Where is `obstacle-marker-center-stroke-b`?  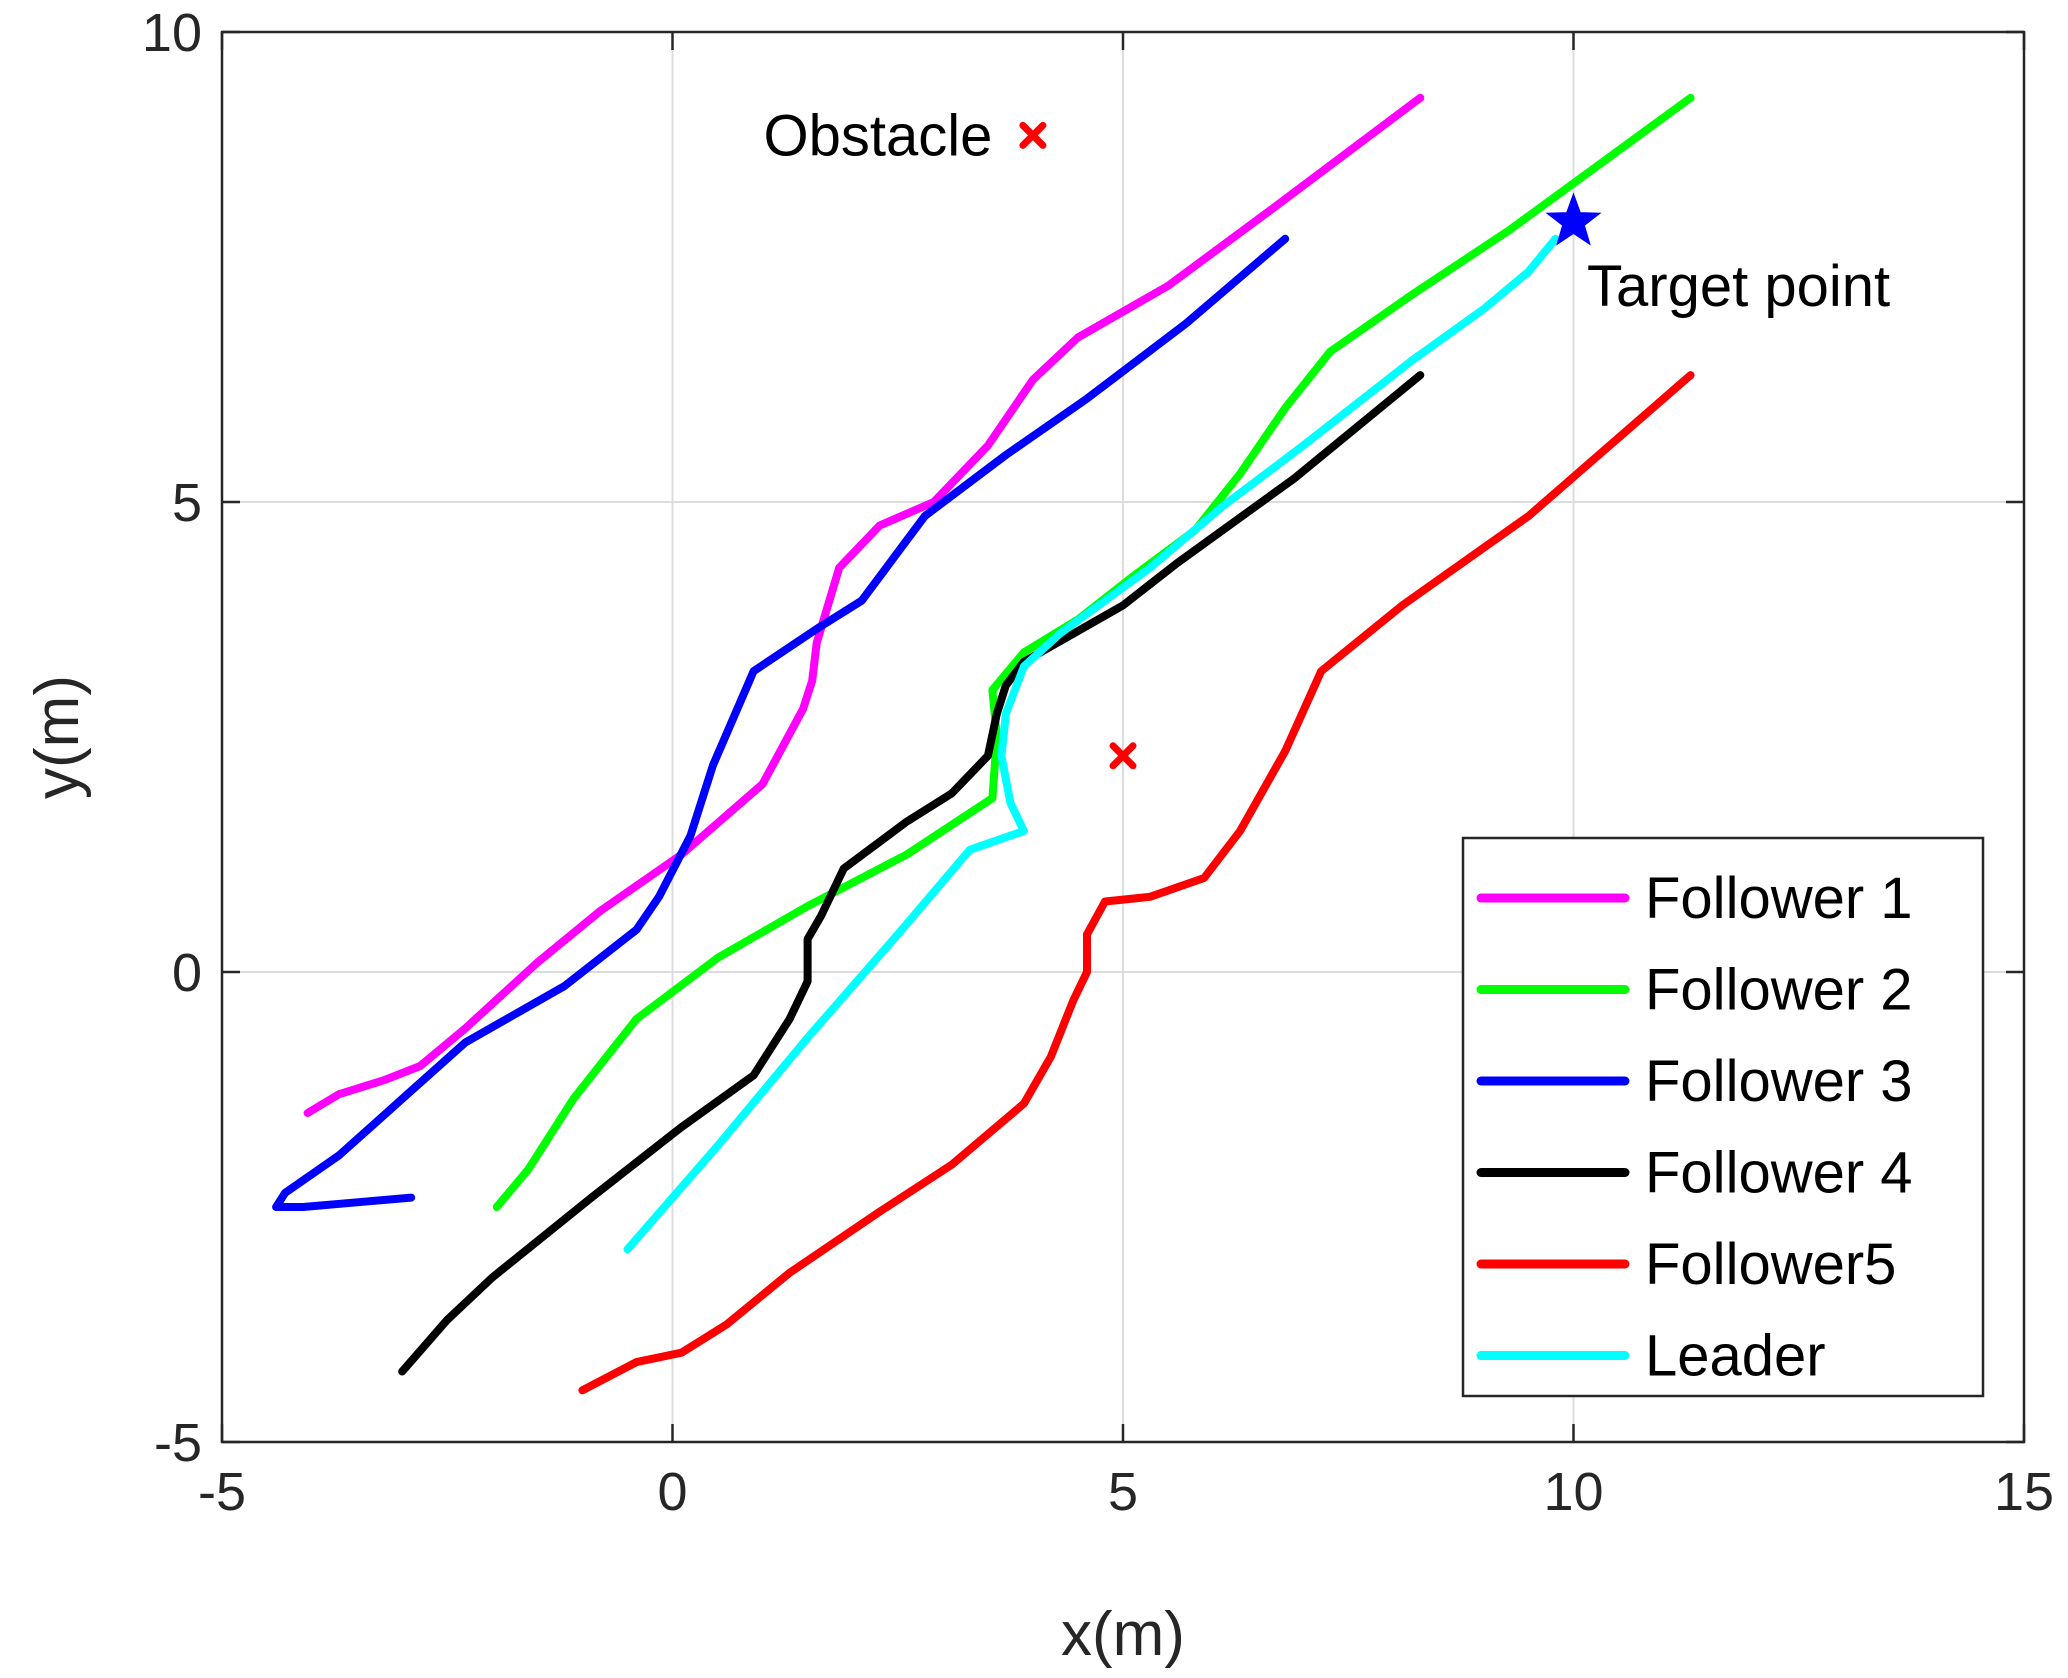
obstacle-marker-center-stroke-b is located at coordinates (1123, 756).